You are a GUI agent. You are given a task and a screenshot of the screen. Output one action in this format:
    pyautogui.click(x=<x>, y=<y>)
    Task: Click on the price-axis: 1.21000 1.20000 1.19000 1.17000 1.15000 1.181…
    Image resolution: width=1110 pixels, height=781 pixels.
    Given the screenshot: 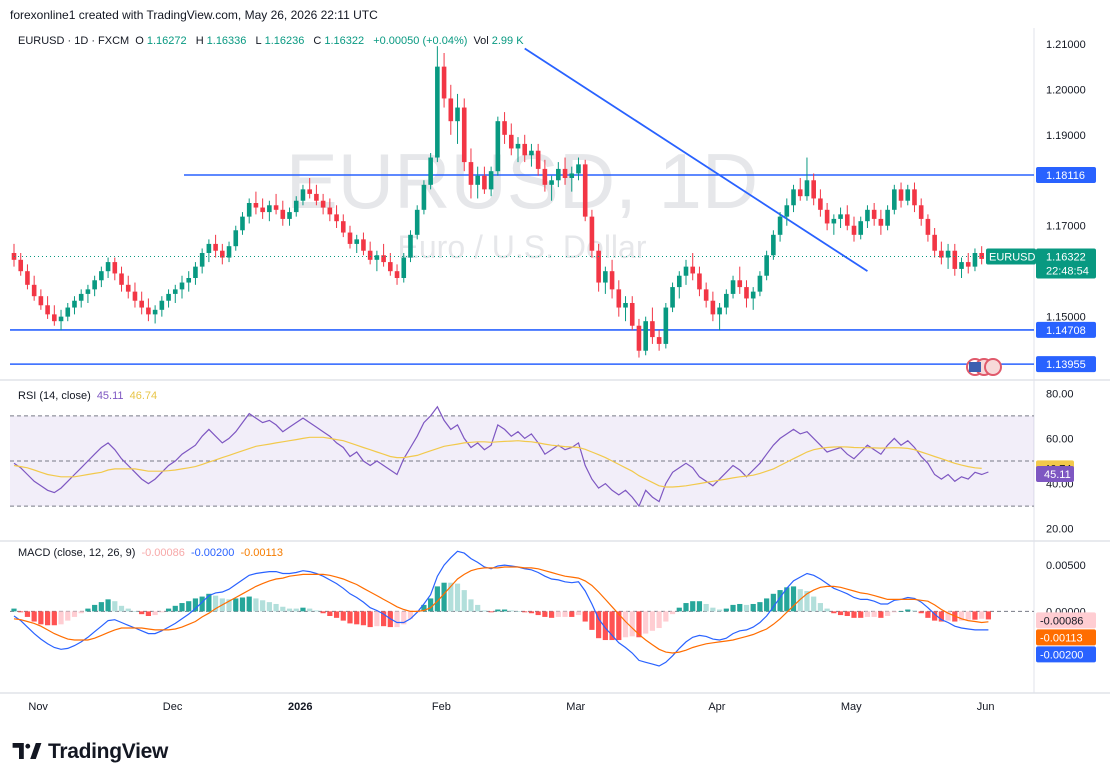 What is the action you would take?
    pyautogui.click(x=1066, y=351)
    